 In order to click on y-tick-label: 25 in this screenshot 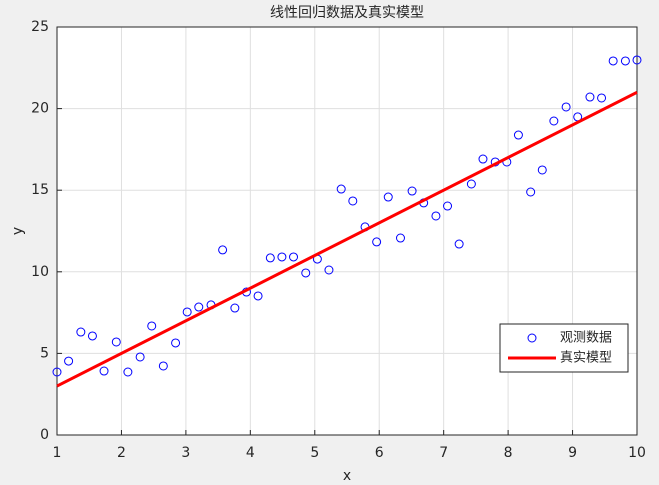, I will do `click(40, 27)`.